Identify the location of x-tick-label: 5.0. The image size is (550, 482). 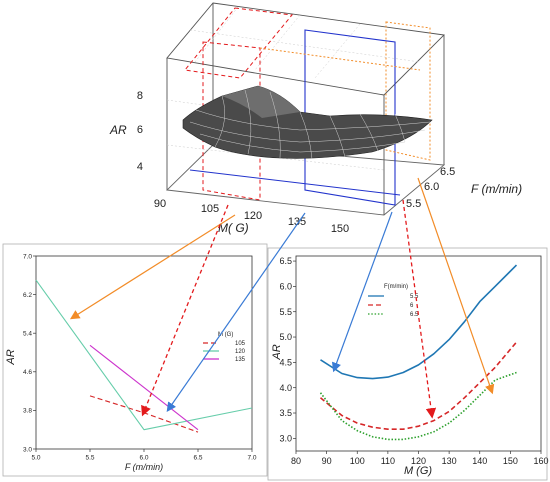
(35, 458).